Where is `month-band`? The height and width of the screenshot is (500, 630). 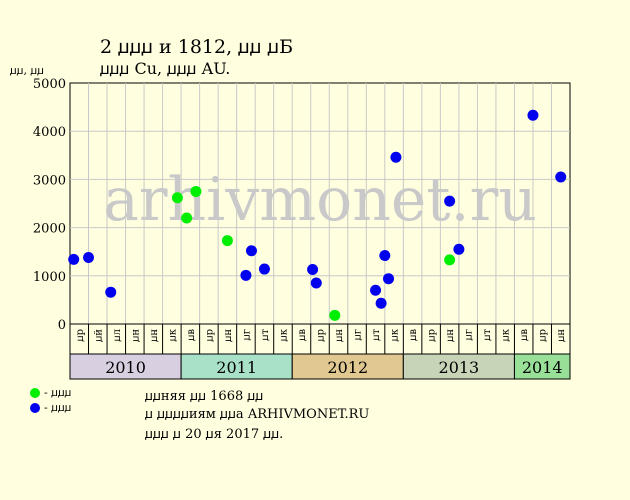
month-band is located at coordinates (320, 339).